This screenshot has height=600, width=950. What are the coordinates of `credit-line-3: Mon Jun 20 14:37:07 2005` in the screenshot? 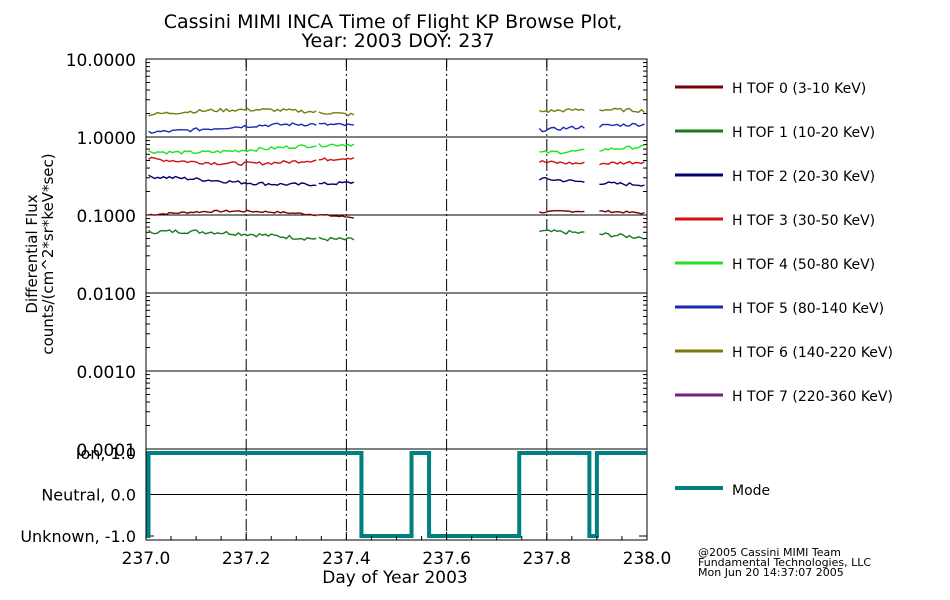 It's located at (771, 572).